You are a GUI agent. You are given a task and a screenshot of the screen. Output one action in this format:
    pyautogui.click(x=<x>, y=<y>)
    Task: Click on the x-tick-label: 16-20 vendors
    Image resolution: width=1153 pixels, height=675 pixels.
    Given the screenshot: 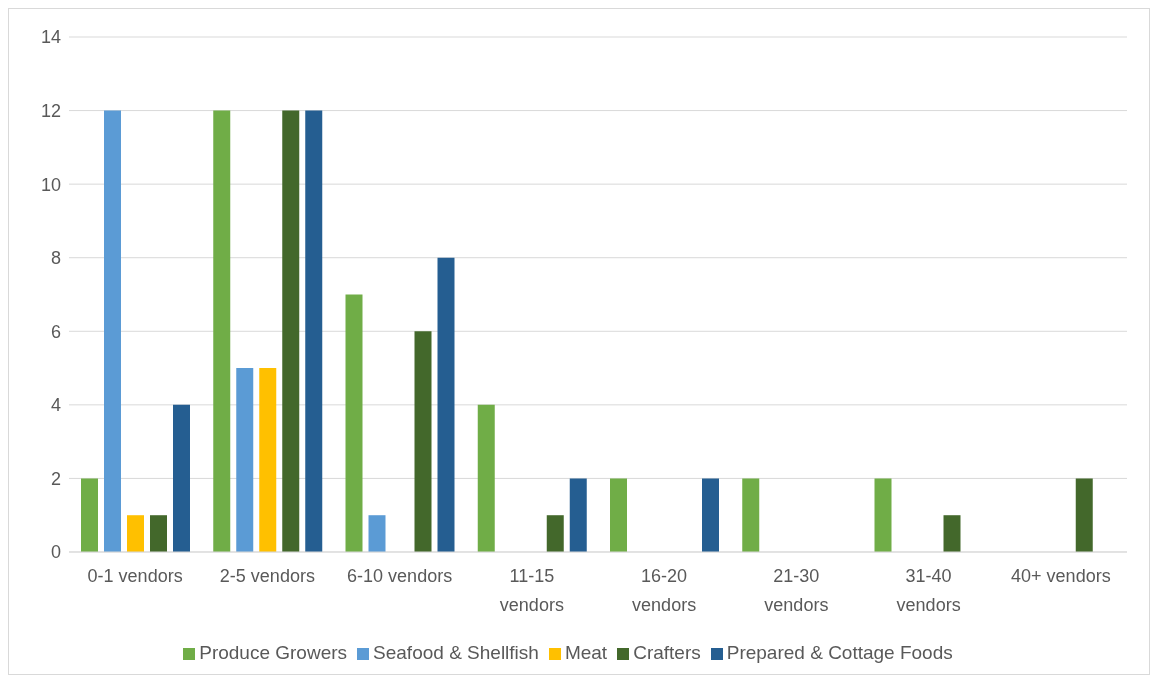 What is the action you would take?
    pyautogui.click(x=664, y=591)
    